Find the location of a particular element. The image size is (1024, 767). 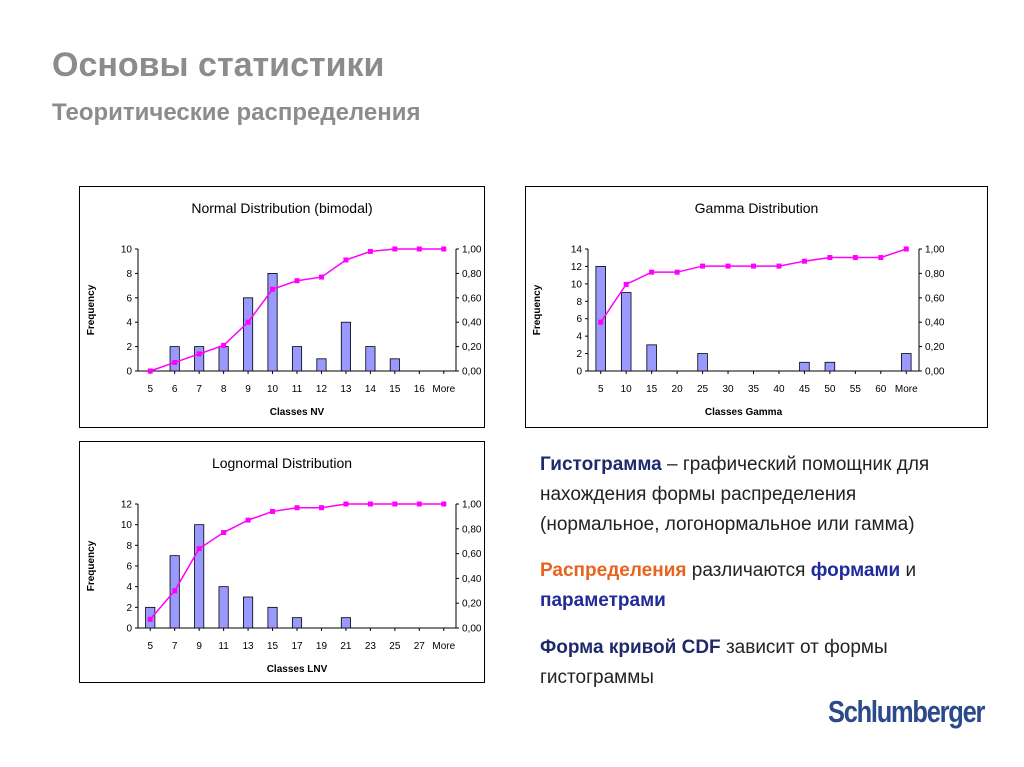

x-tick-label: 9 is located at coordinates (248, 389).